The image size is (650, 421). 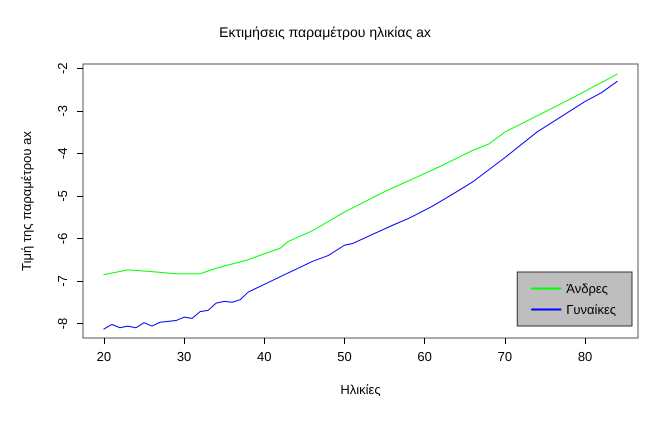 What do you see at coordinates (184, 356) in the screenshot?
I see `x-tick-label: 30` at bounding box center [184, 356].